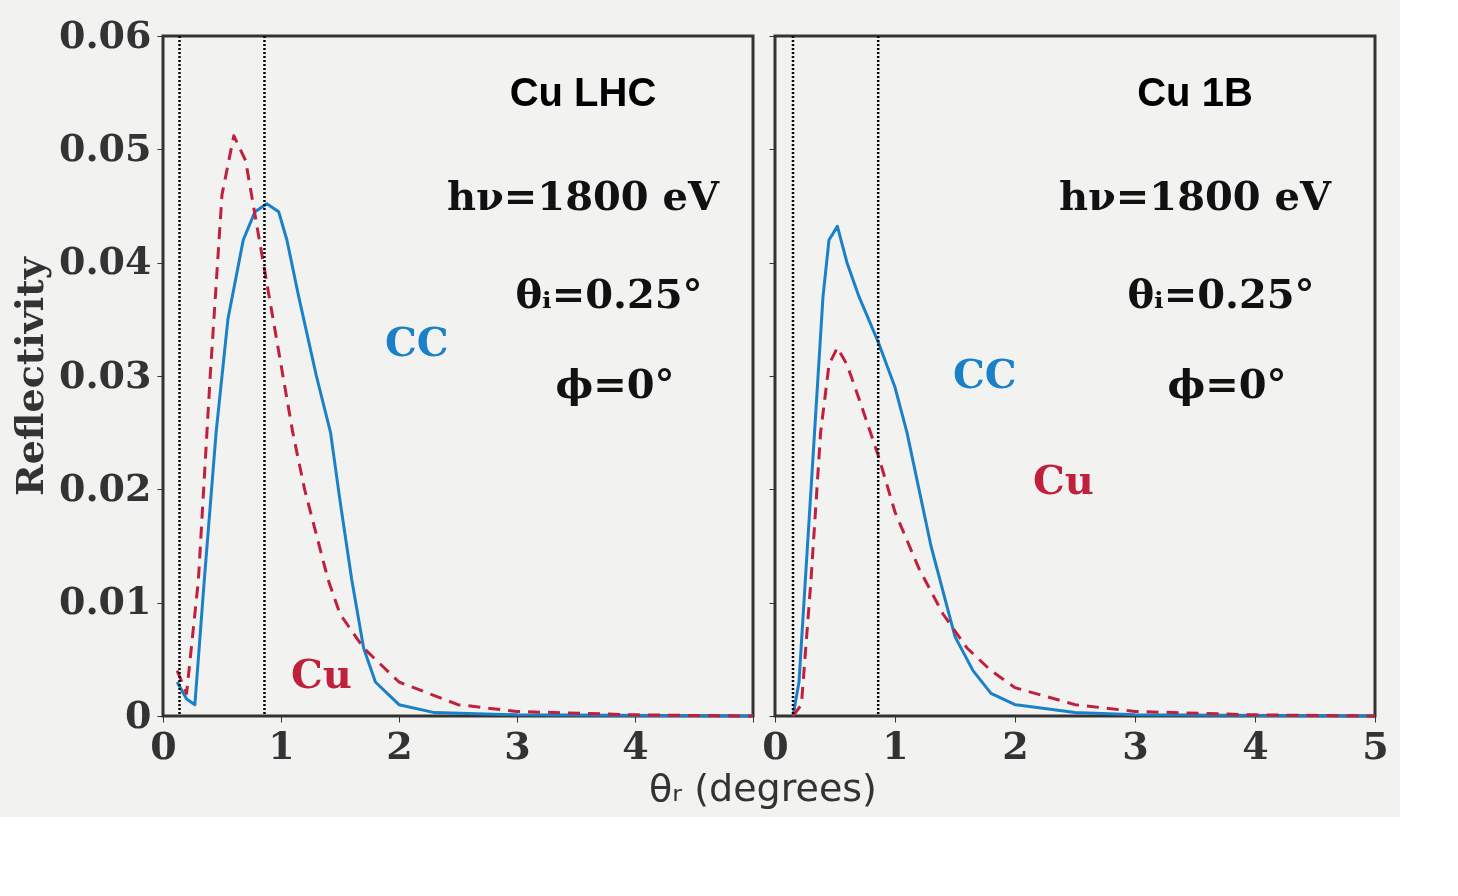  What do you see at coordinates (763, 788) in the screenshot?
I see `x-axis-title: θᵣ (degrees)` at bounding box center [763, 788].